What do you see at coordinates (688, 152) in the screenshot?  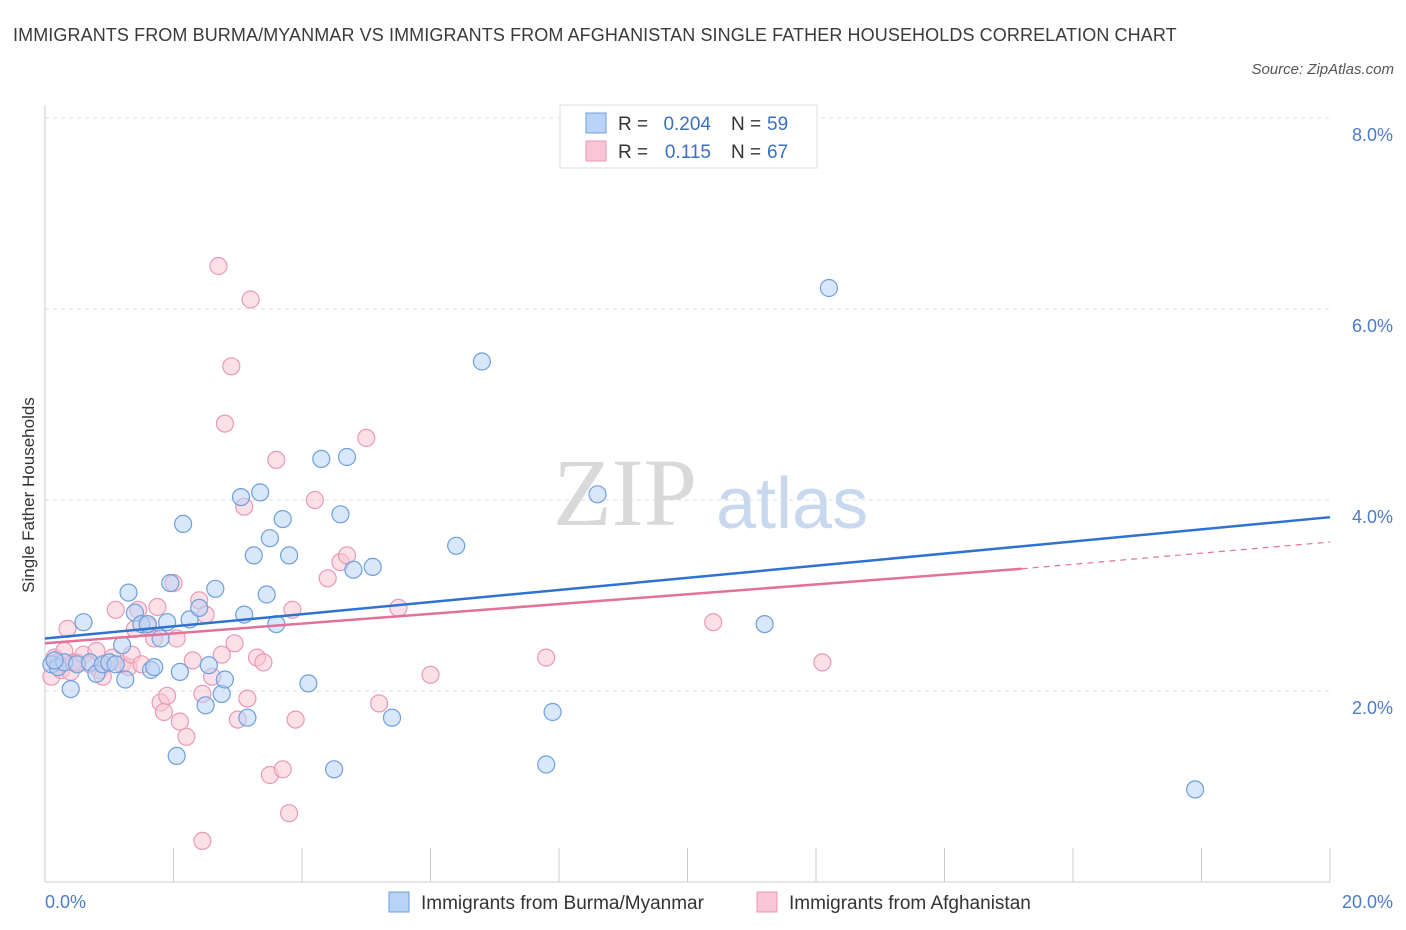 I see `legend-r-value-afghanistan: 0.115` at bounding box center [688, 152].